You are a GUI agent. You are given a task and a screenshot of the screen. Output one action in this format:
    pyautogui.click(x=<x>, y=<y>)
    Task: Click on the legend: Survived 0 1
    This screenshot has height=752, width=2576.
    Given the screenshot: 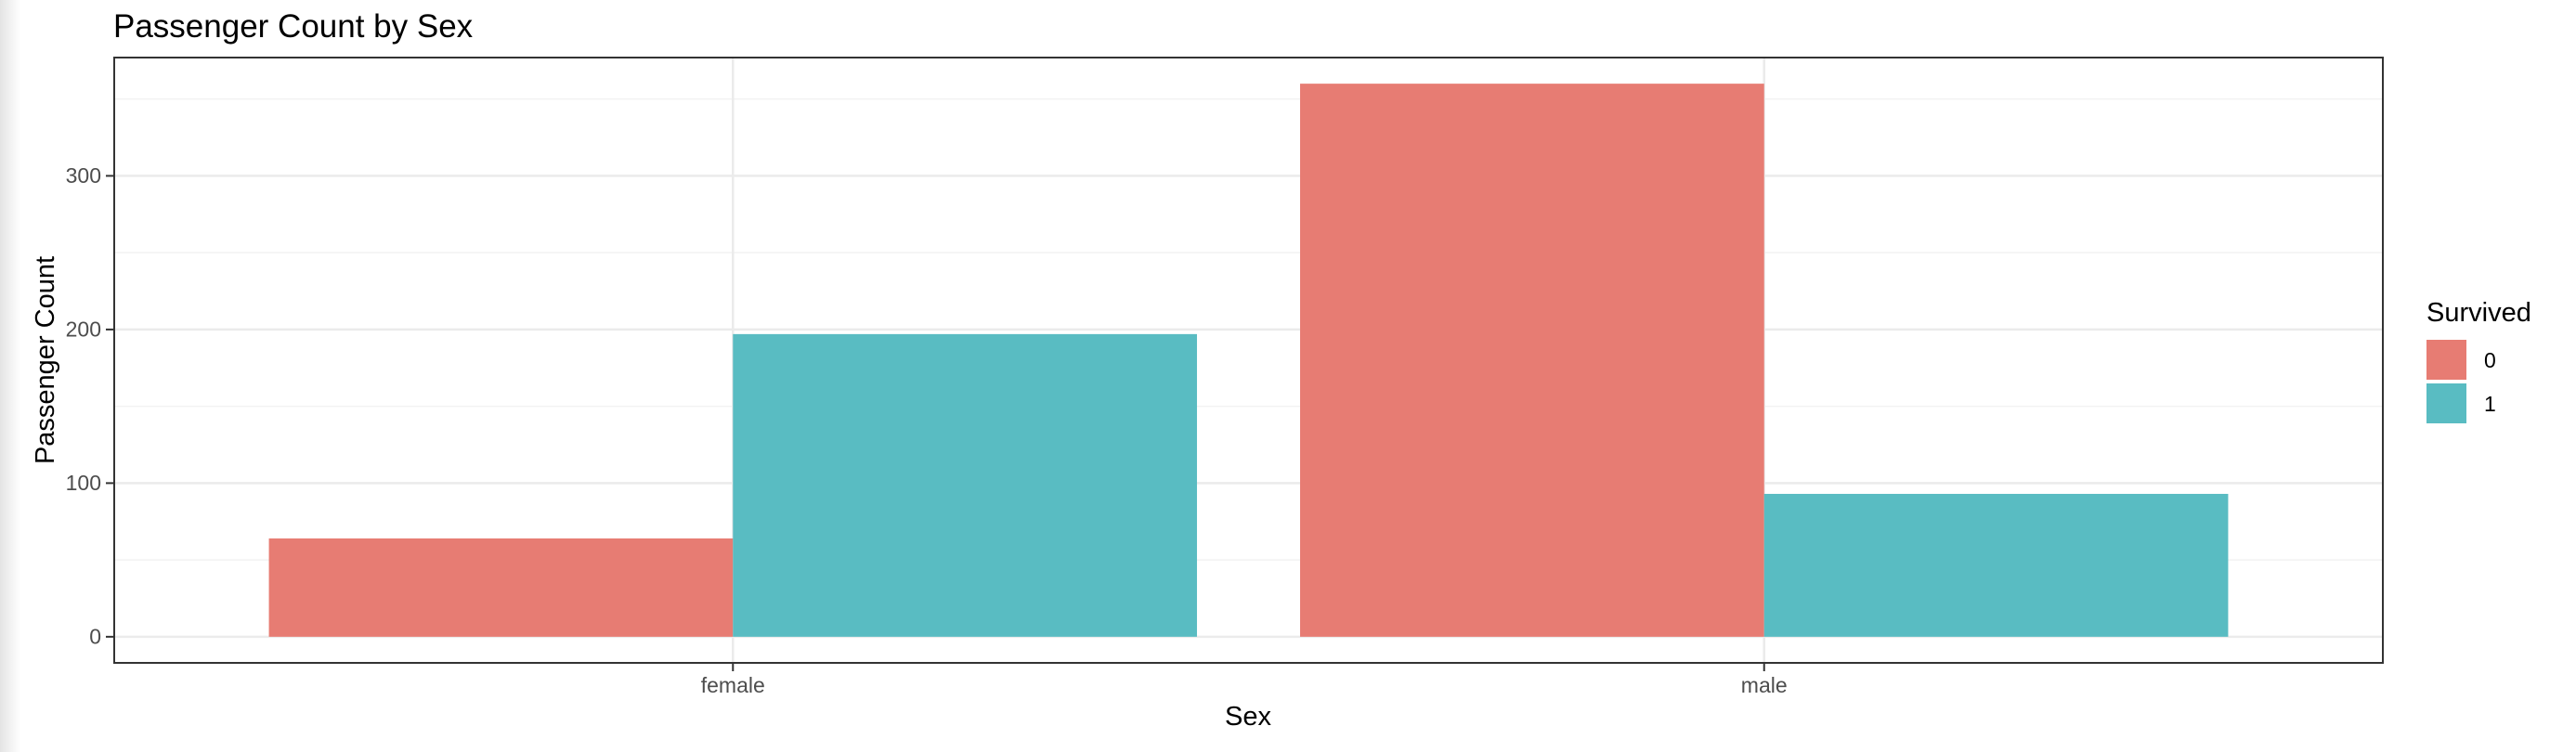 What is the action you would take?
    pyautogui.click(x=2478, y=360)
    